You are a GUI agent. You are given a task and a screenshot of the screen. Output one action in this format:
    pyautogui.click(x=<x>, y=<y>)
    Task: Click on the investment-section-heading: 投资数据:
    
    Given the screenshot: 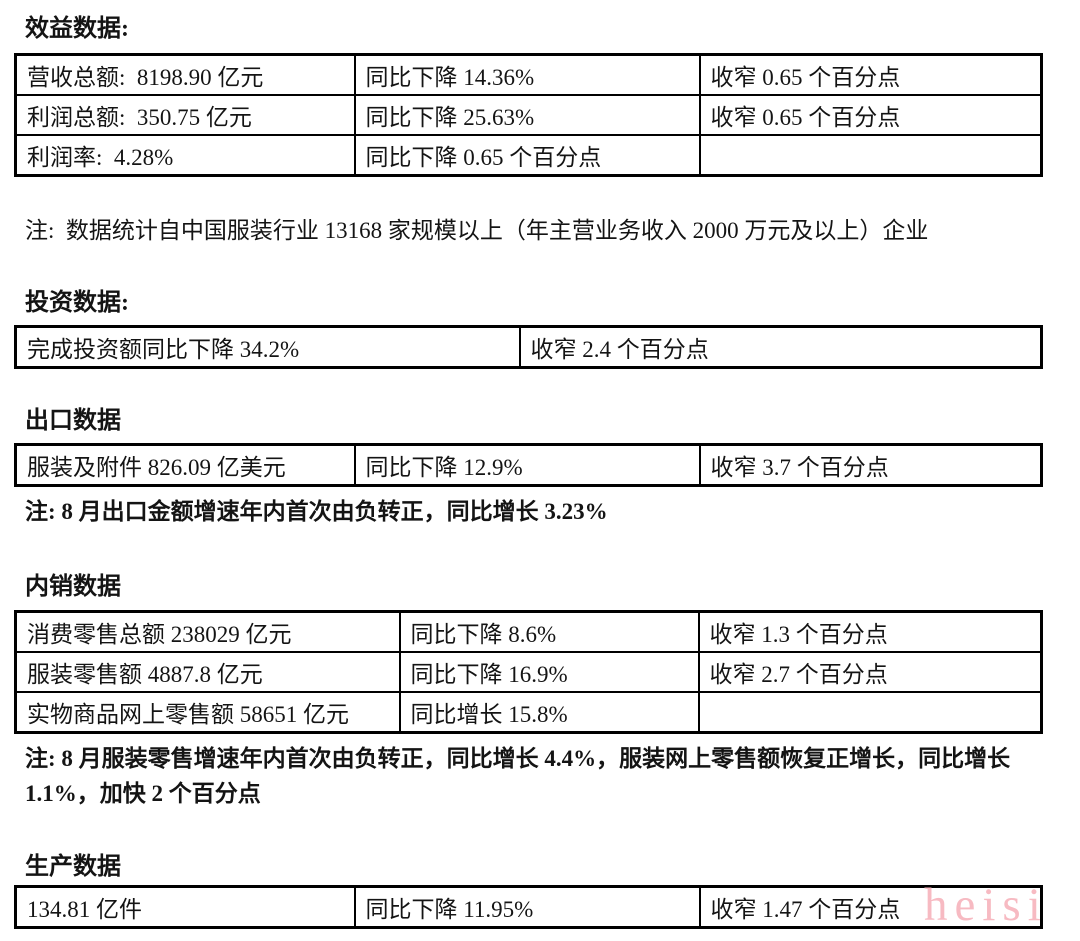 What is the action you would take?
    pyautogui.click(x=77, y=303)
    